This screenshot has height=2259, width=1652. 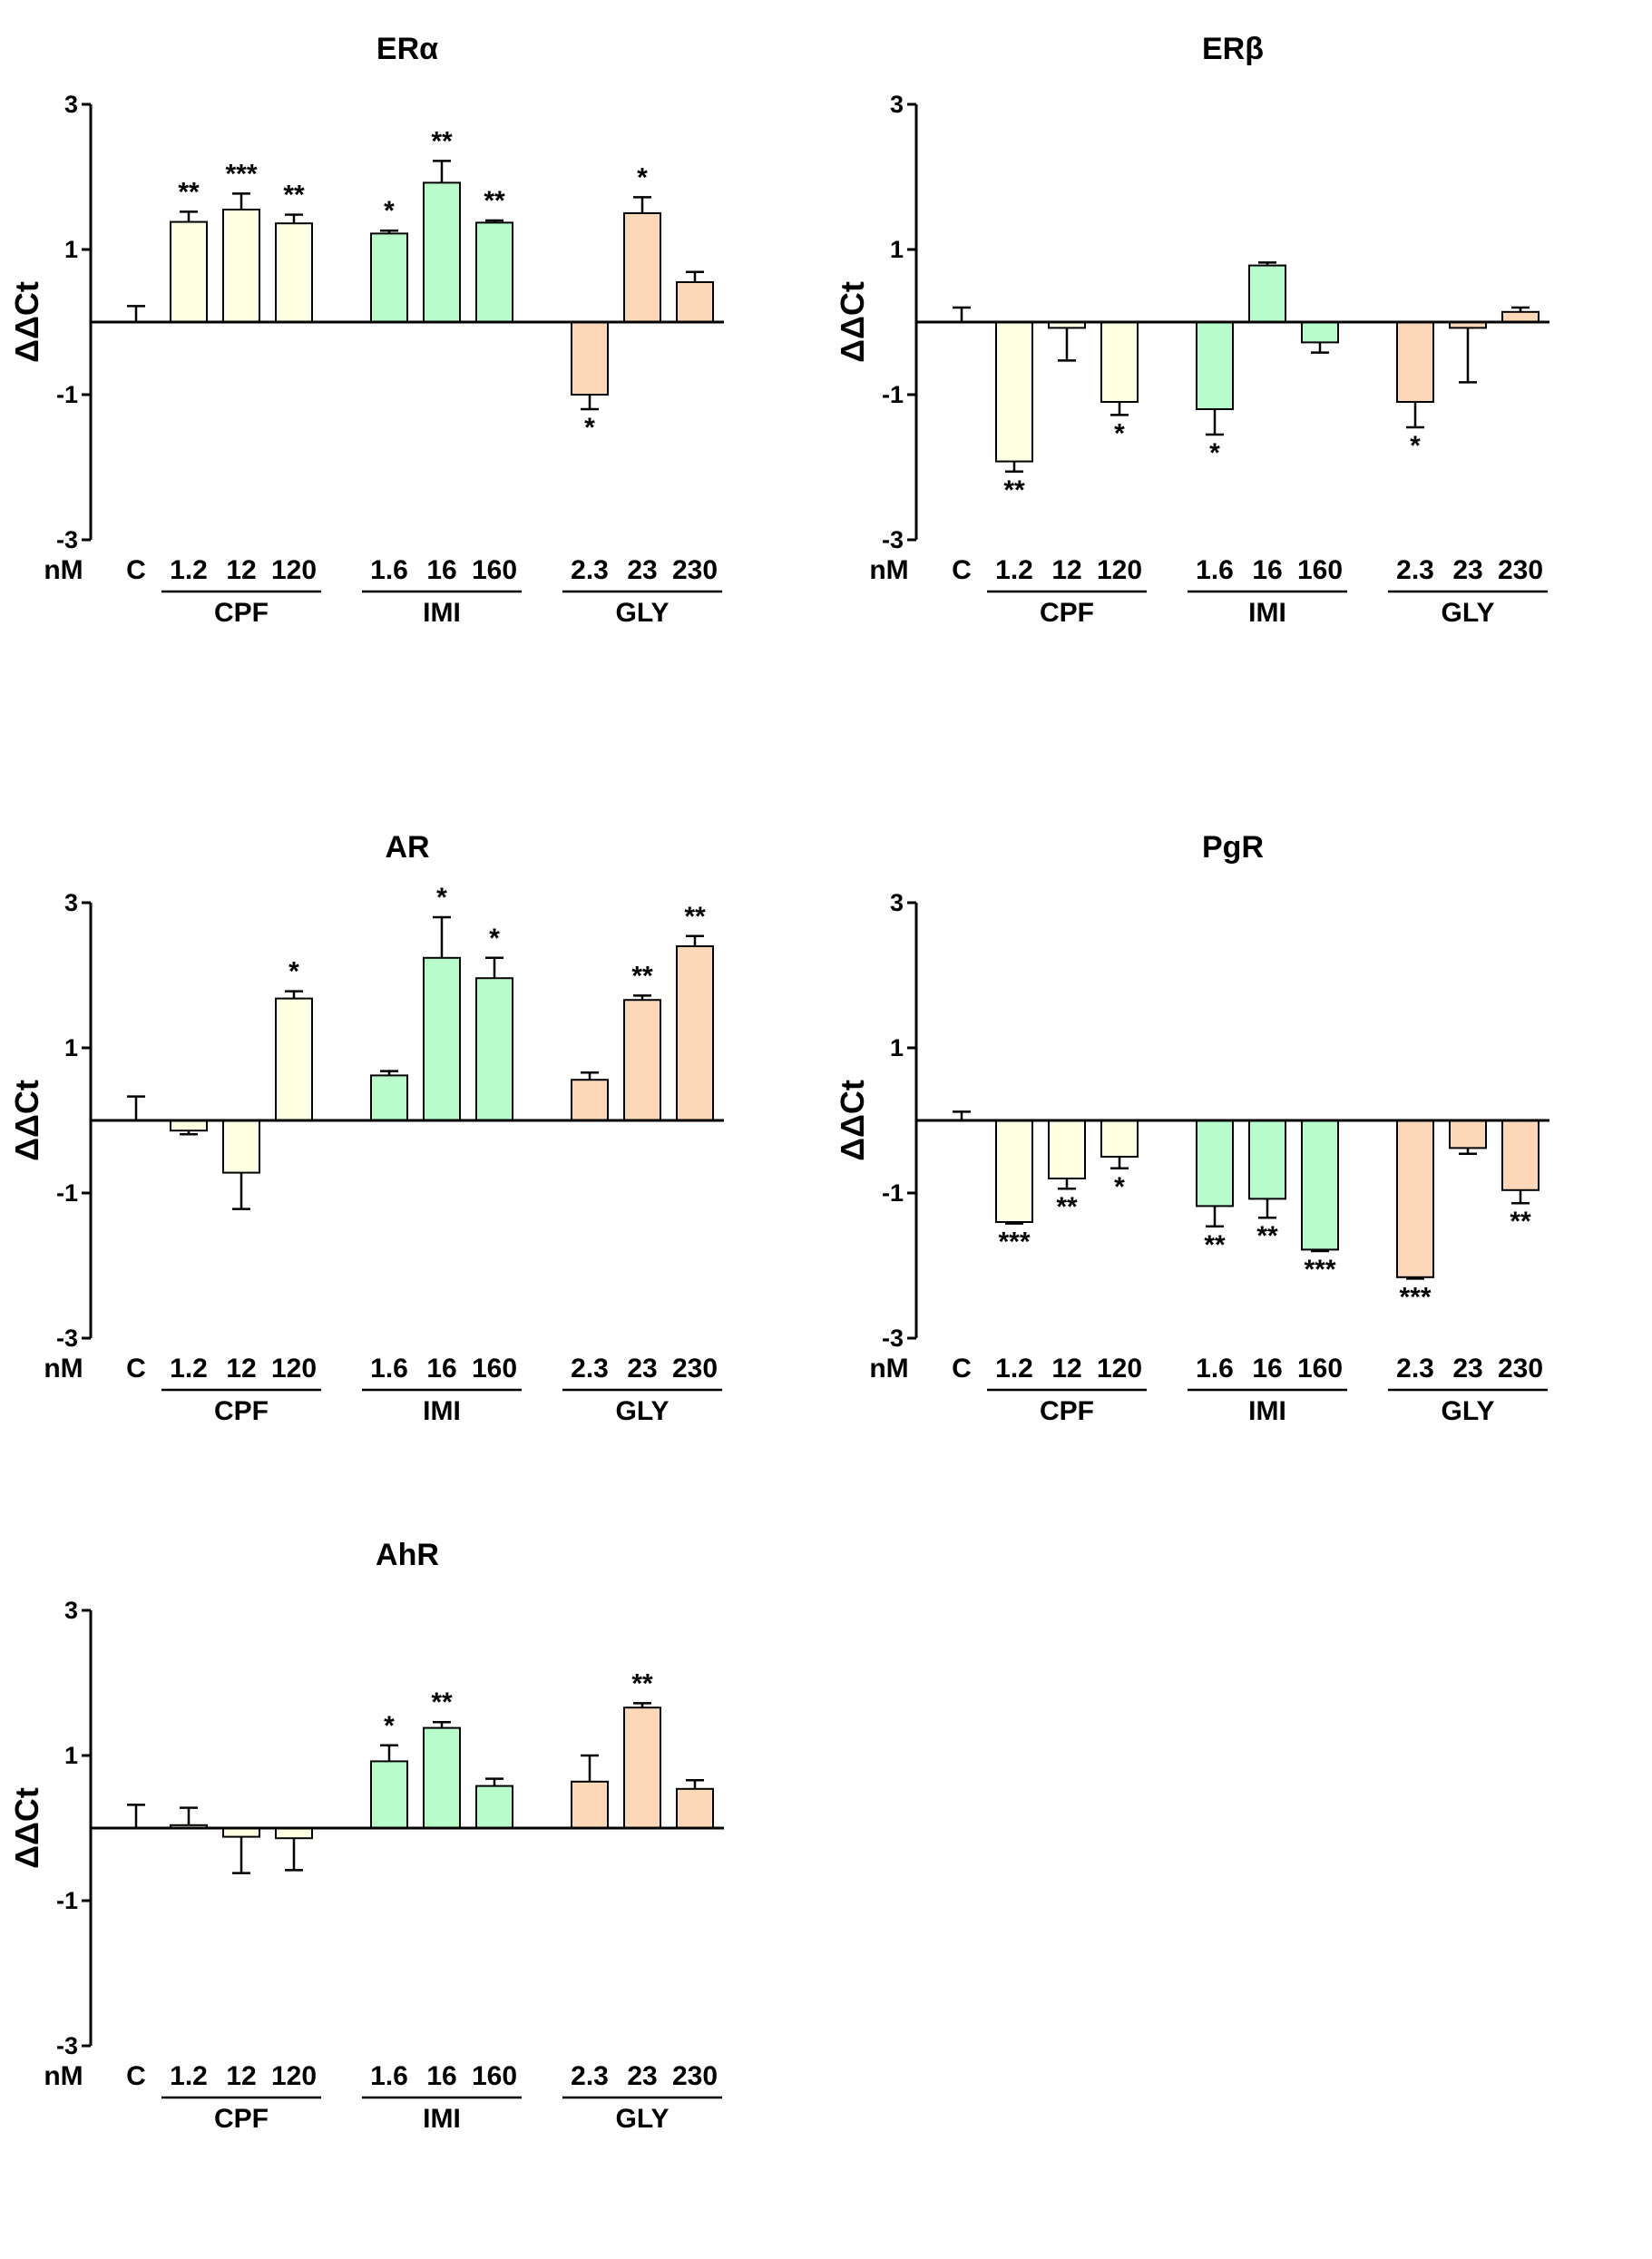 What do you see at coordinates (407, 847) in the screenshot?
I see `chart-title: AR` at bounding box center [407, 847].